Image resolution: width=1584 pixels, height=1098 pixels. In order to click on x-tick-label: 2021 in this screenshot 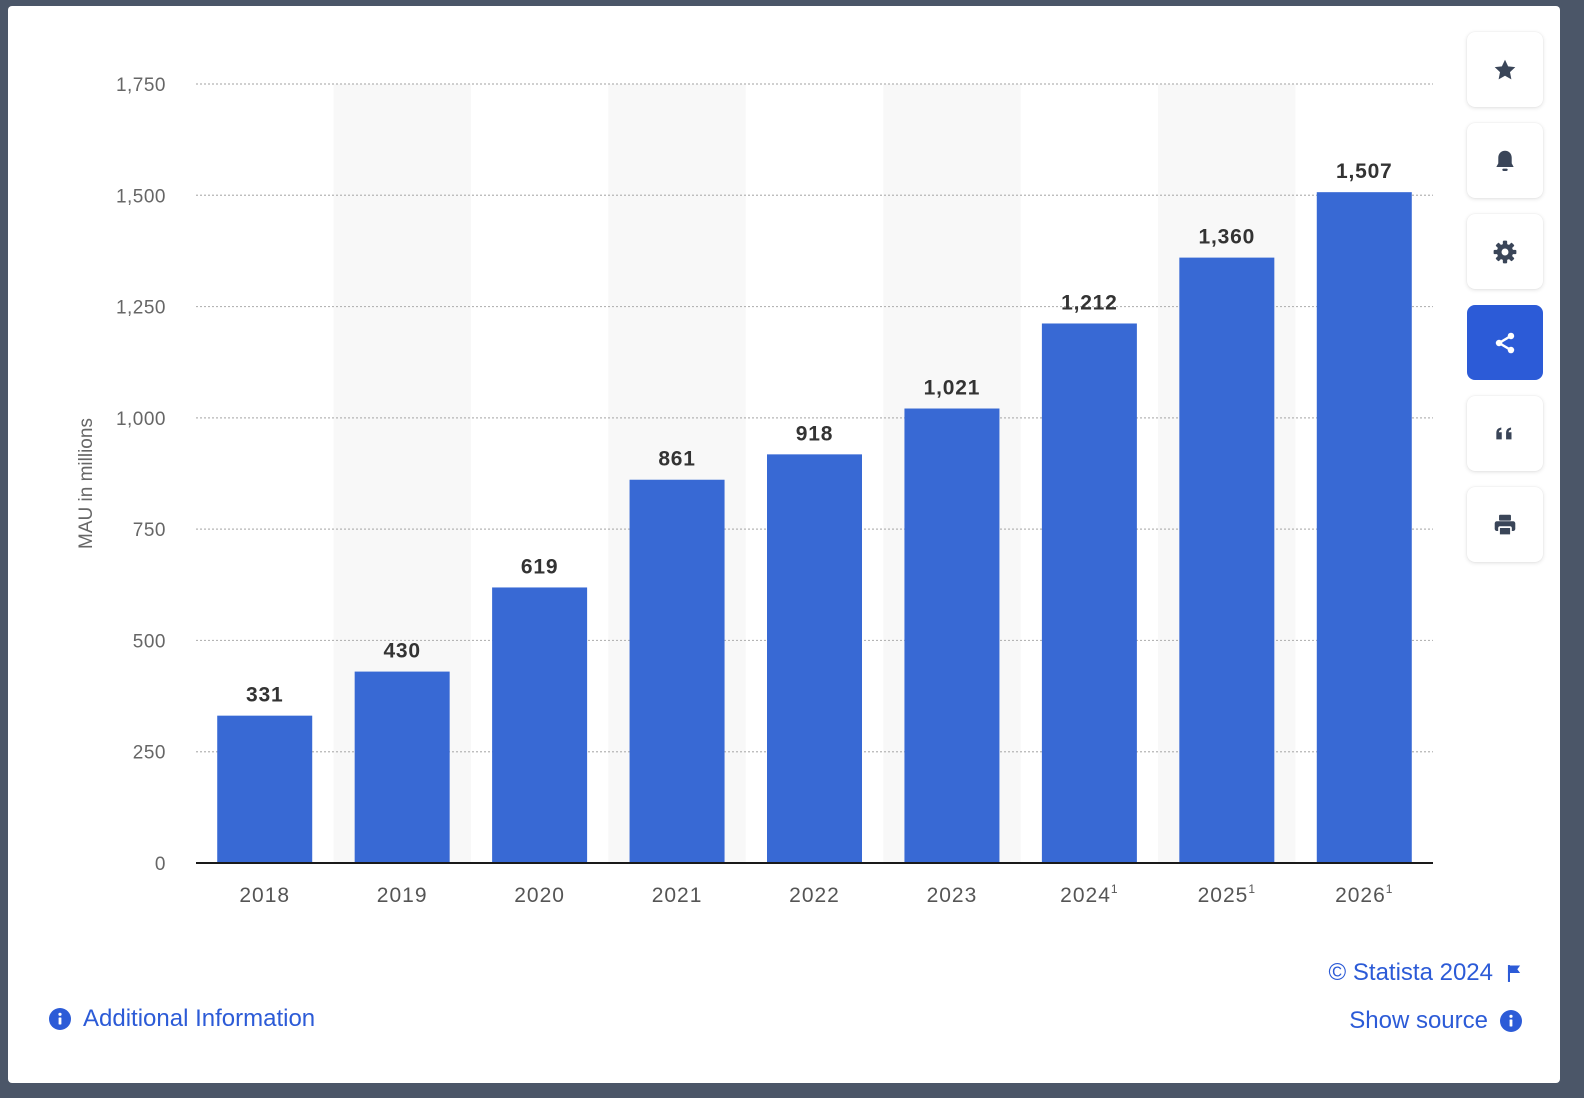, I will do `click(677, 895)`.